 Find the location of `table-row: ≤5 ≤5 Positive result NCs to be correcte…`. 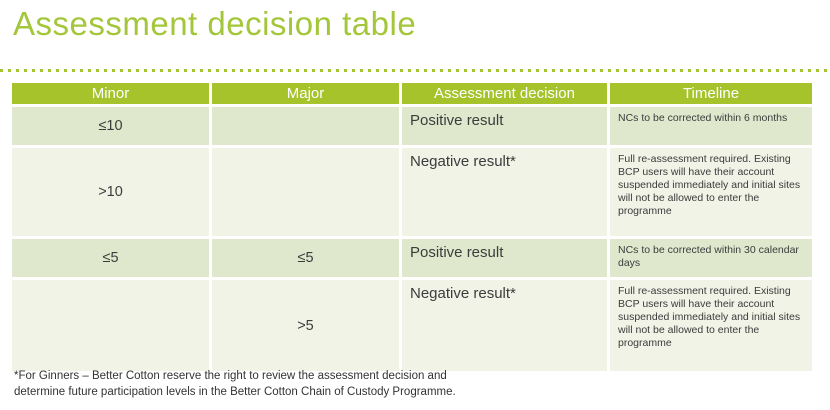

table-row: ≤5 ≤5 Positive result NCs to be correcte… is located at coordinates (412, 258).